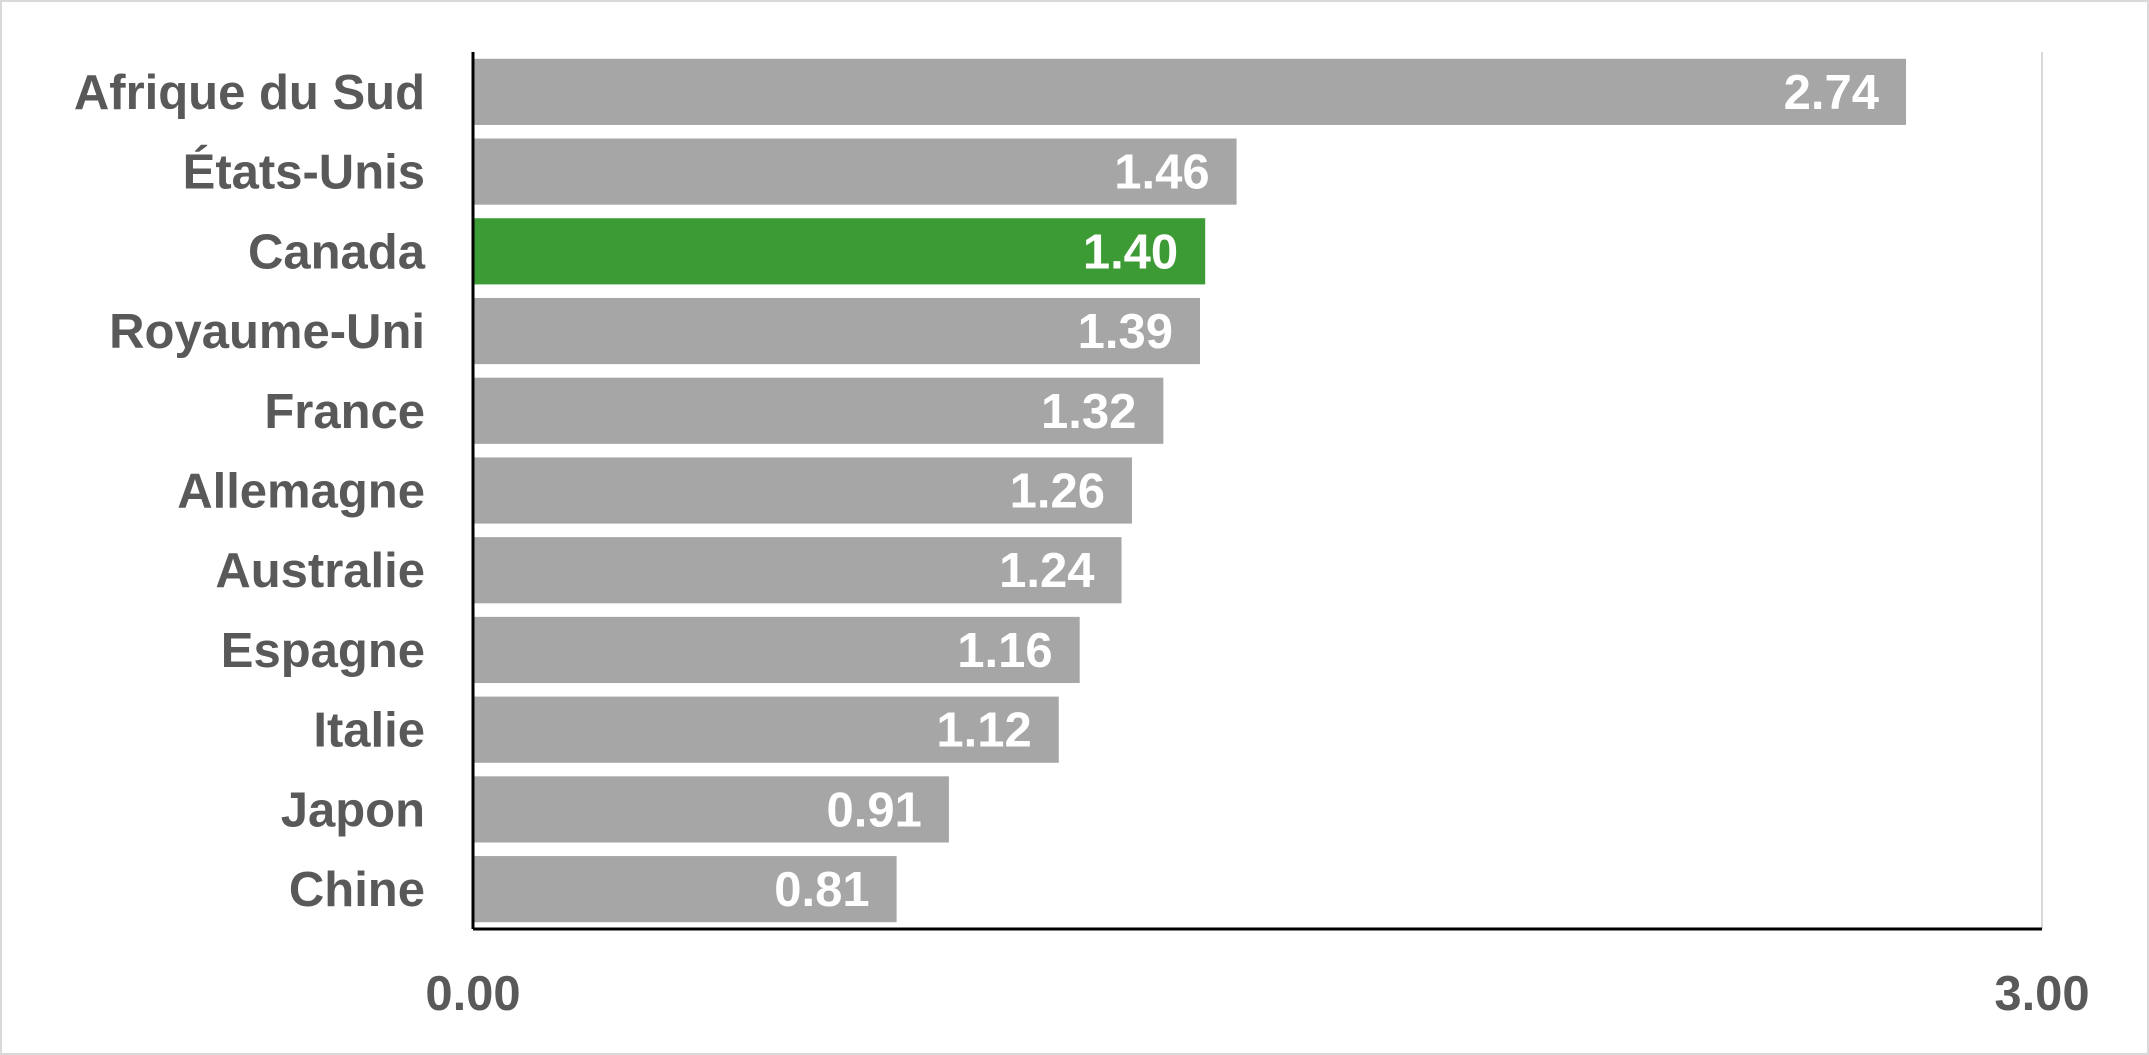 Image resolution: width=2149 pixels, height=1055 pixels. What do you see at coordinates (1046, 571) in the screenshot?
I see `data-label: 1.24` at bounding box center [1046, 571].